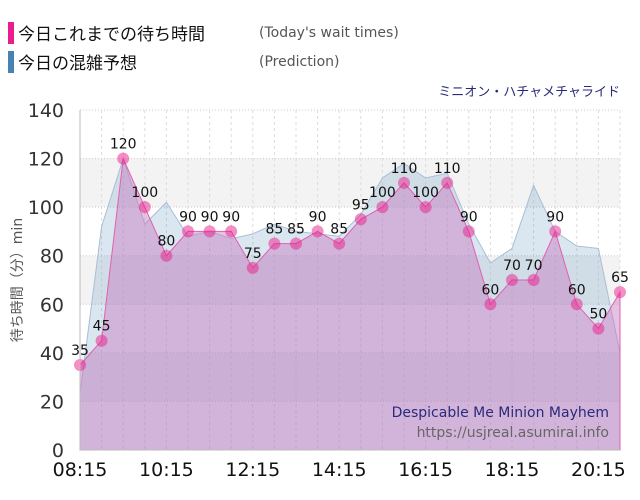  Describe the element at coordinates (513, 433) in the screenshot. I see `watermark-url: https://usjreal.asumirai.info` at that location.